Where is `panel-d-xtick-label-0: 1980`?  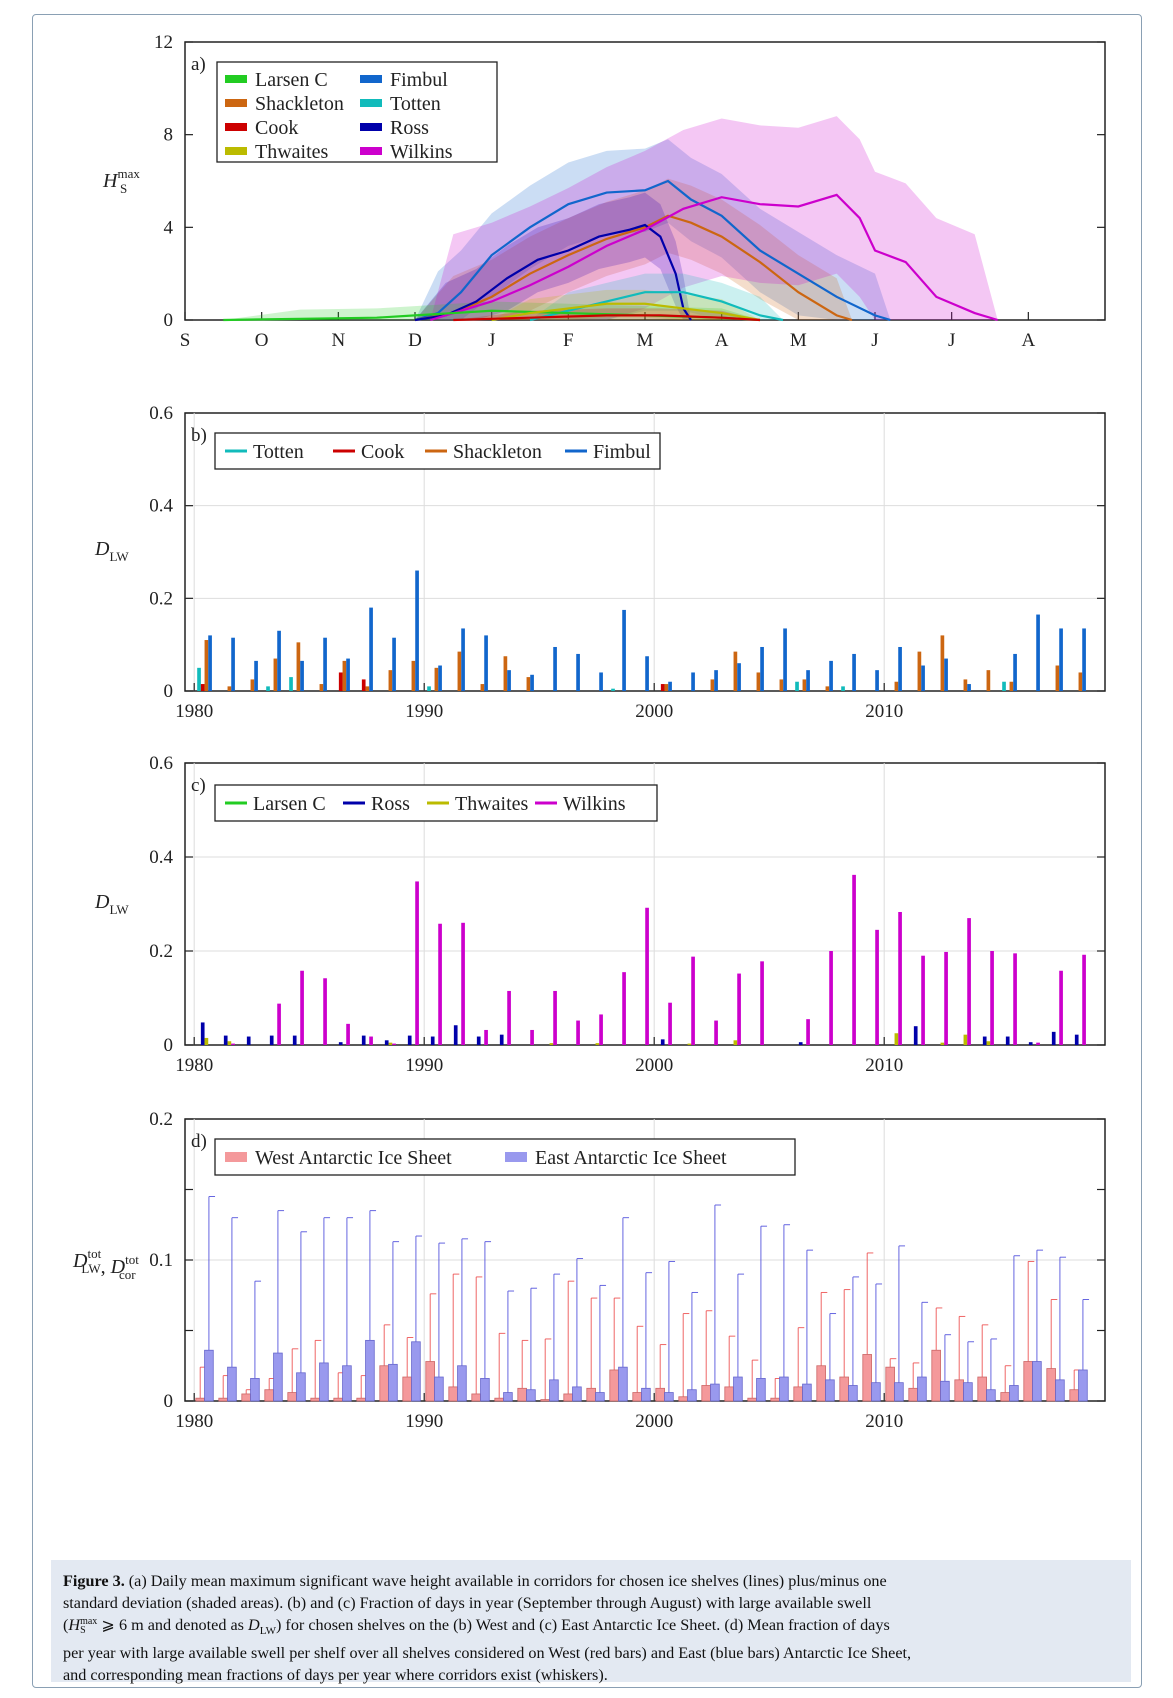 panel-d-xtick-label-0: 1980 is located at coordinates (194, 1421).